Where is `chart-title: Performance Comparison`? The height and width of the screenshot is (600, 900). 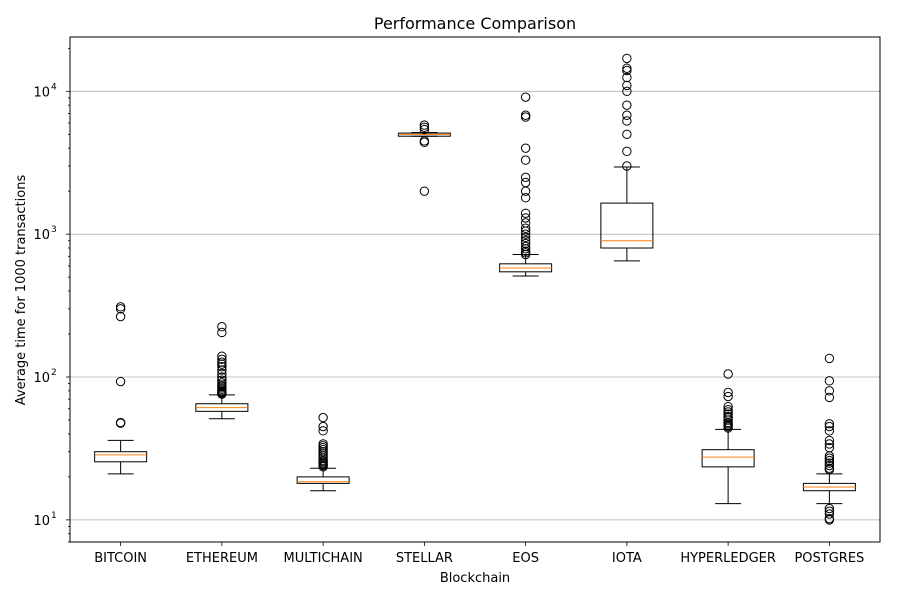
chart-title: Performance Comparison is located at coordinates (475, 23).